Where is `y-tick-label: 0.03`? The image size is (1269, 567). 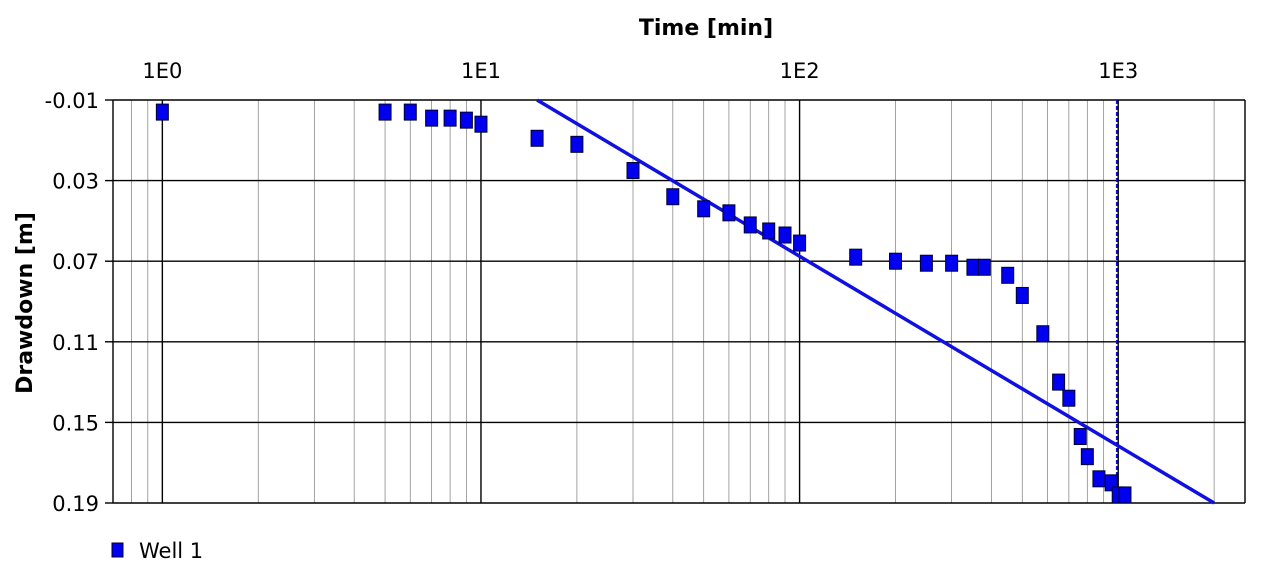
y-tick-label: 0.03 is located at coordinates (75, 182).